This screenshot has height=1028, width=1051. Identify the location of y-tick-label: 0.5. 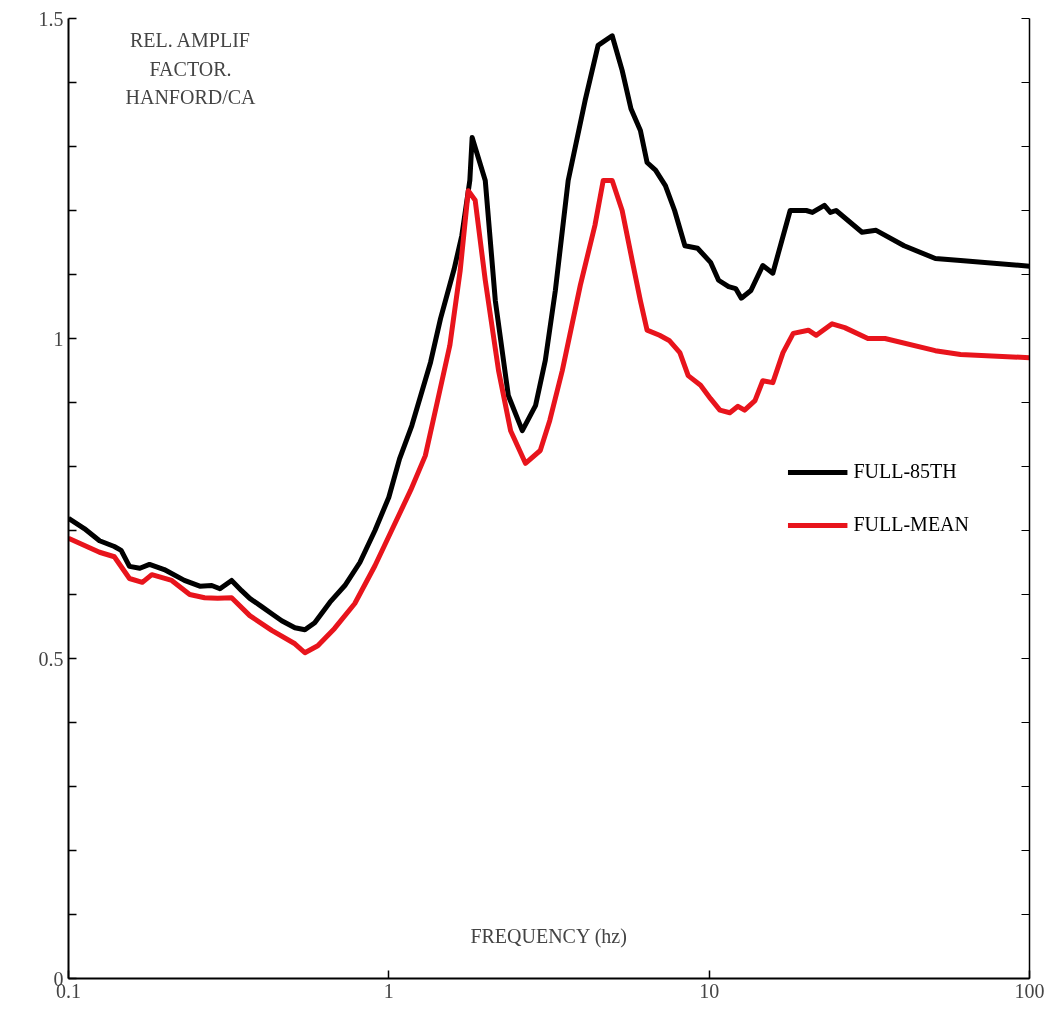
(51, 658).